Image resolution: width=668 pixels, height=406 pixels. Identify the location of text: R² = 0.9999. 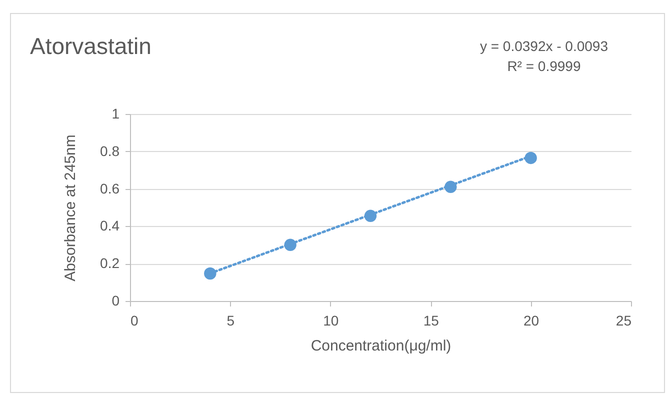
(544, 66).